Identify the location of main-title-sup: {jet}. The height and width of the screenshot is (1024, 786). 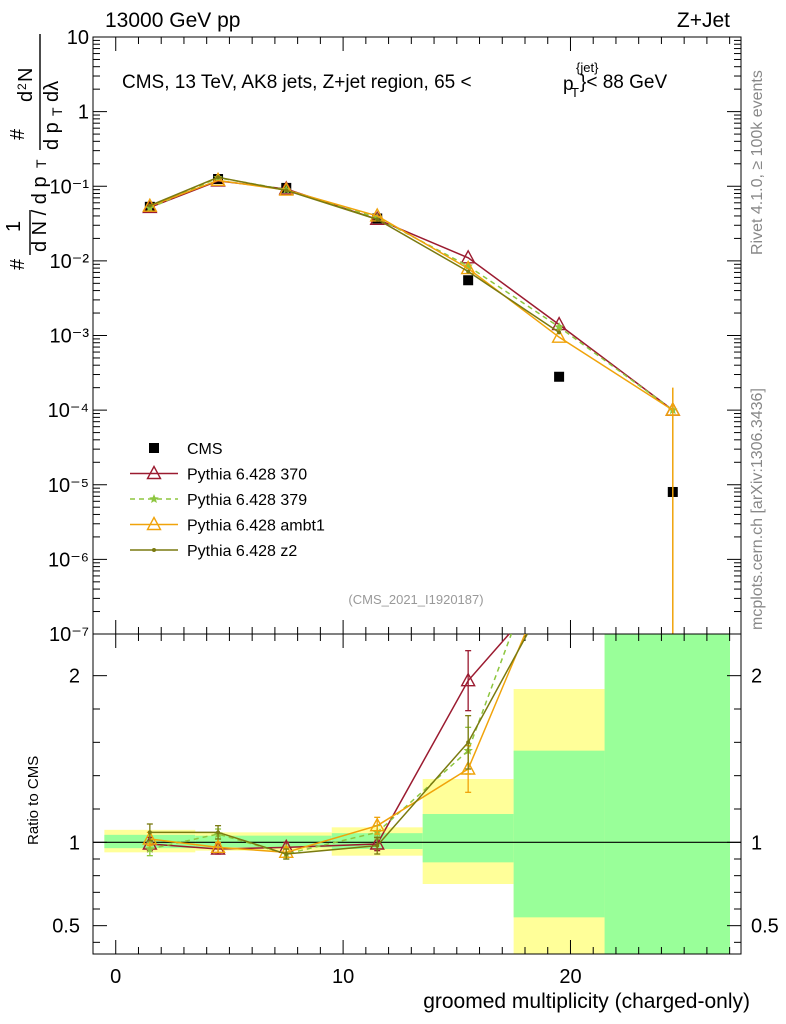
(587, 67).